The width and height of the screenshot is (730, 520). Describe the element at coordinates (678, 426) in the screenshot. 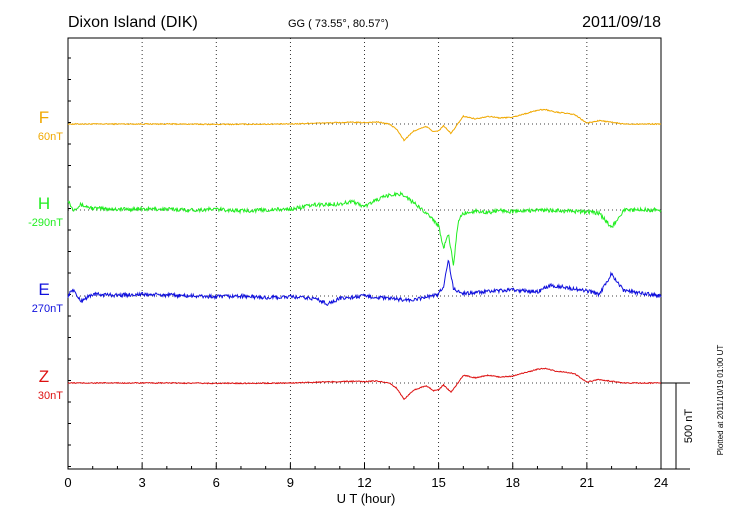

I see `scale-bar: 500 nT` at that location.